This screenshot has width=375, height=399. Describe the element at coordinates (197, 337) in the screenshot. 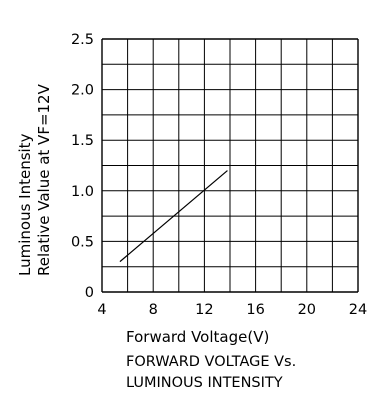

I see `x-axis-title: Forward Voltage(V)` at that location.